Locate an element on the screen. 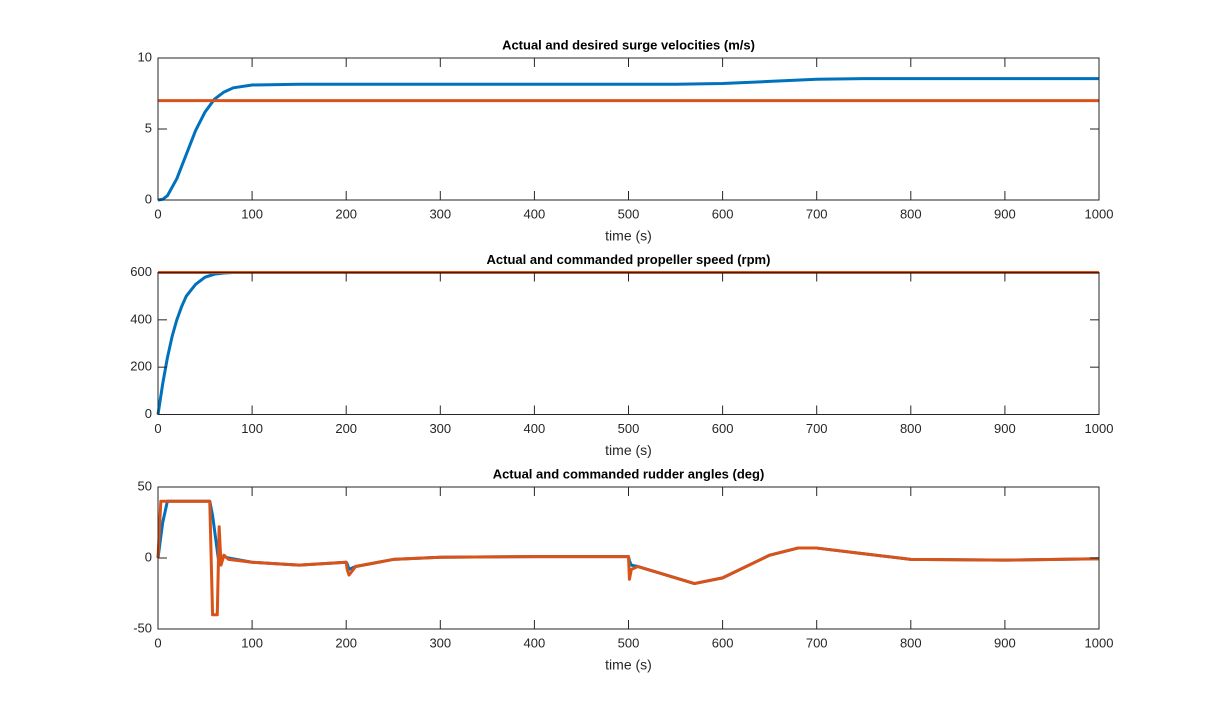 The height and width of the screenshot is (716, 1216). chart-title: Actual and commanded rudder angles (deg) is located at coordinates (629, 473).